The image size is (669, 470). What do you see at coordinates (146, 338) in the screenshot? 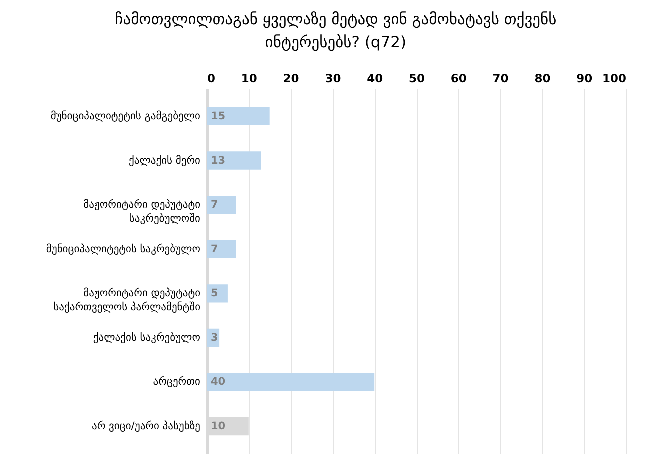
I see `y-tick-label: ქალაქის საკრებულო` at bounding box center [146, 338].